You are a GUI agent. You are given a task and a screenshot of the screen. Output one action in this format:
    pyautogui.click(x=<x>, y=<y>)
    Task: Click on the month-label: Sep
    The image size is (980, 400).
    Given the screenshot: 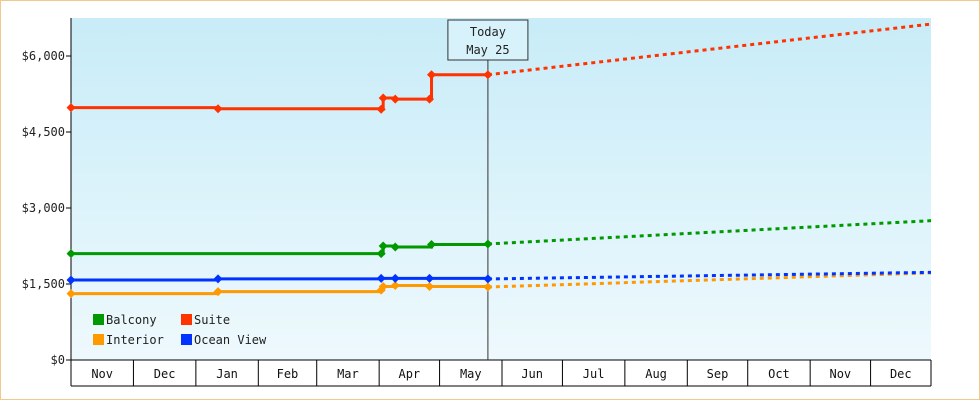 What is the action you would take?
    pyautogui.click(x=718, y=374)
    